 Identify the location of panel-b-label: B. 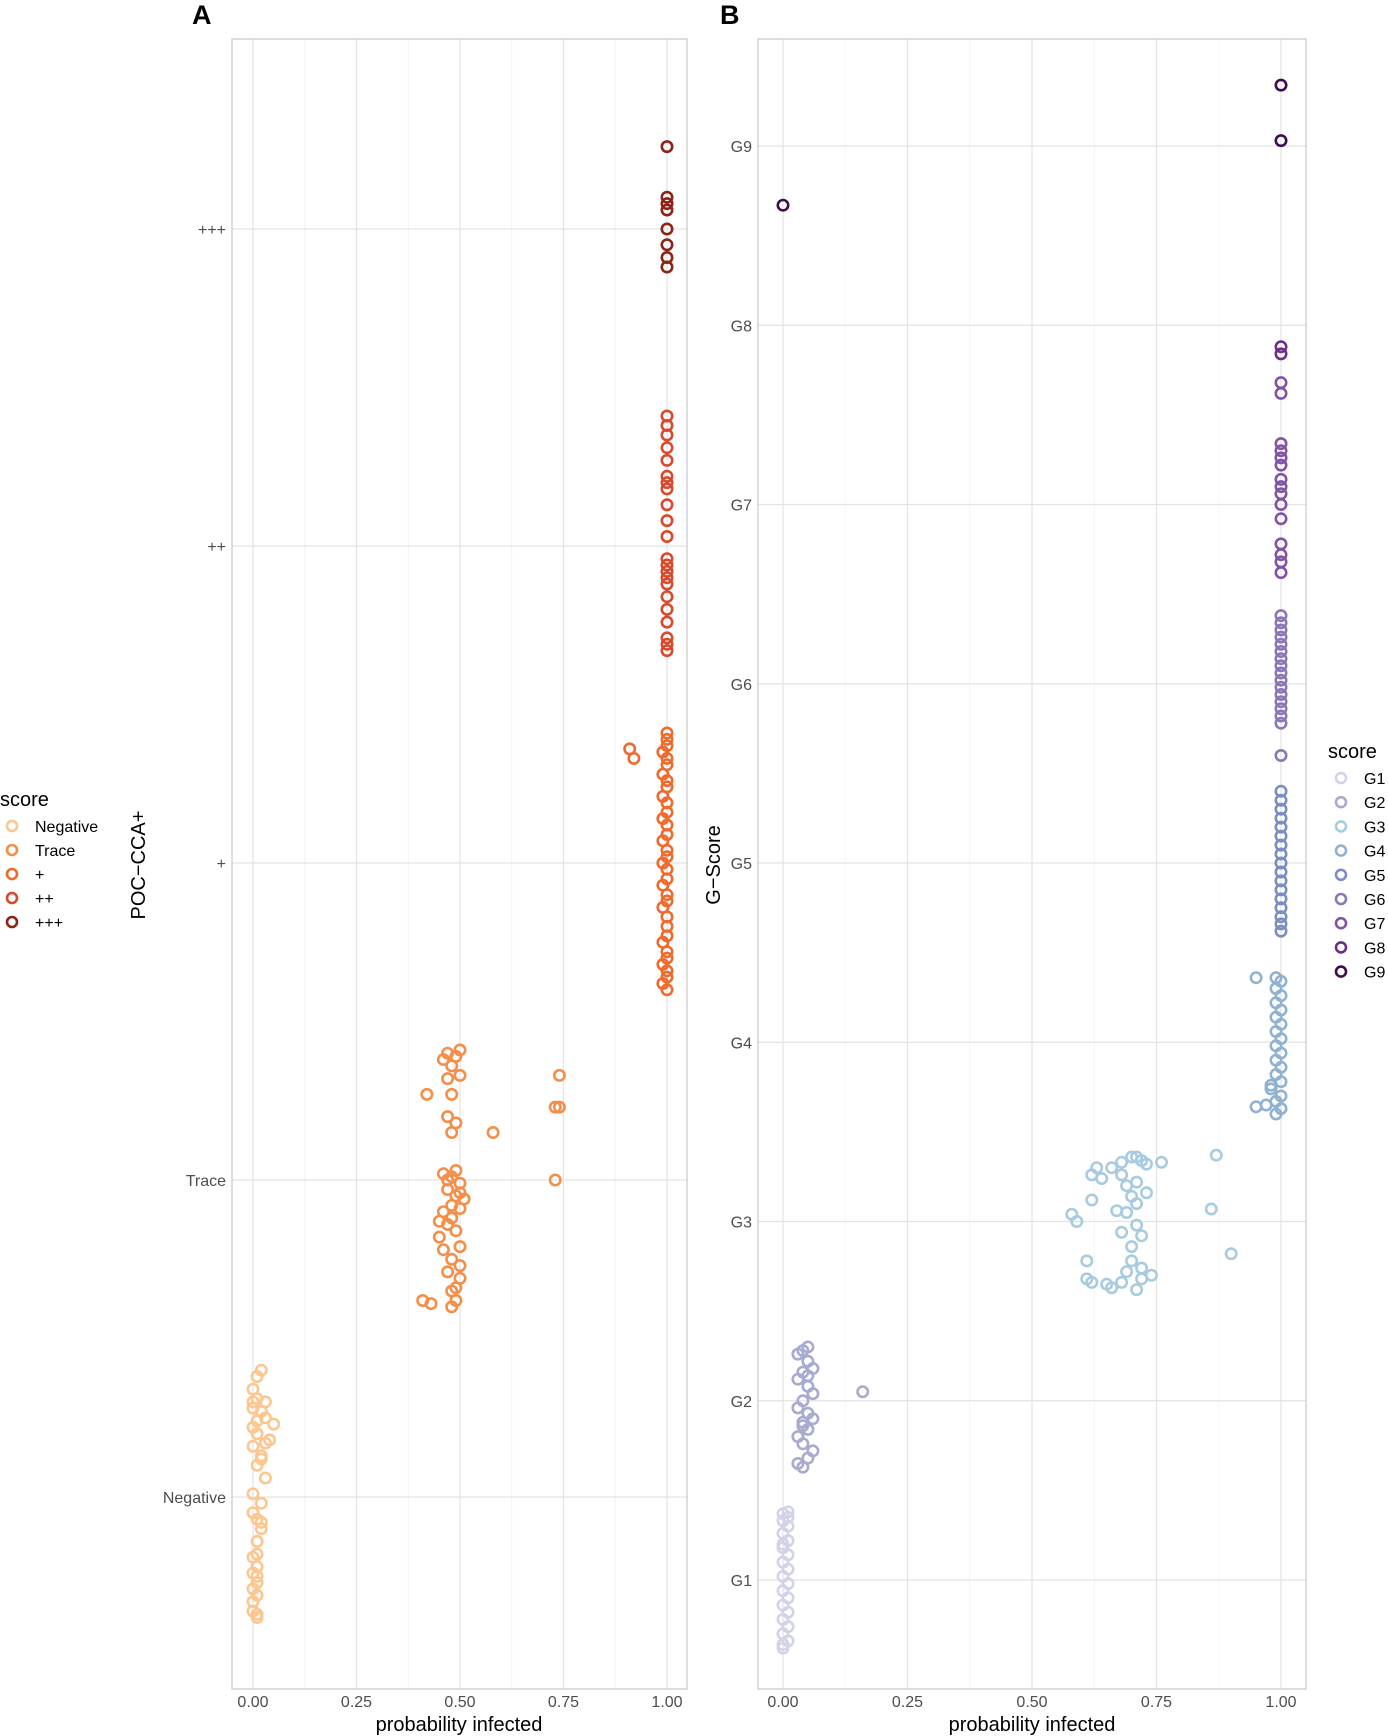
(730, 15).